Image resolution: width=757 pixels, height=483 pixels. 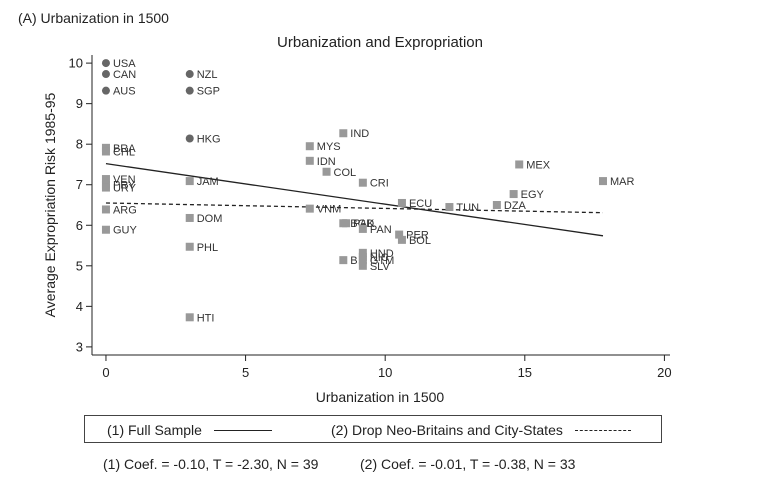 I want to click on y-tick-label: 7, so click(x=79, y=184).